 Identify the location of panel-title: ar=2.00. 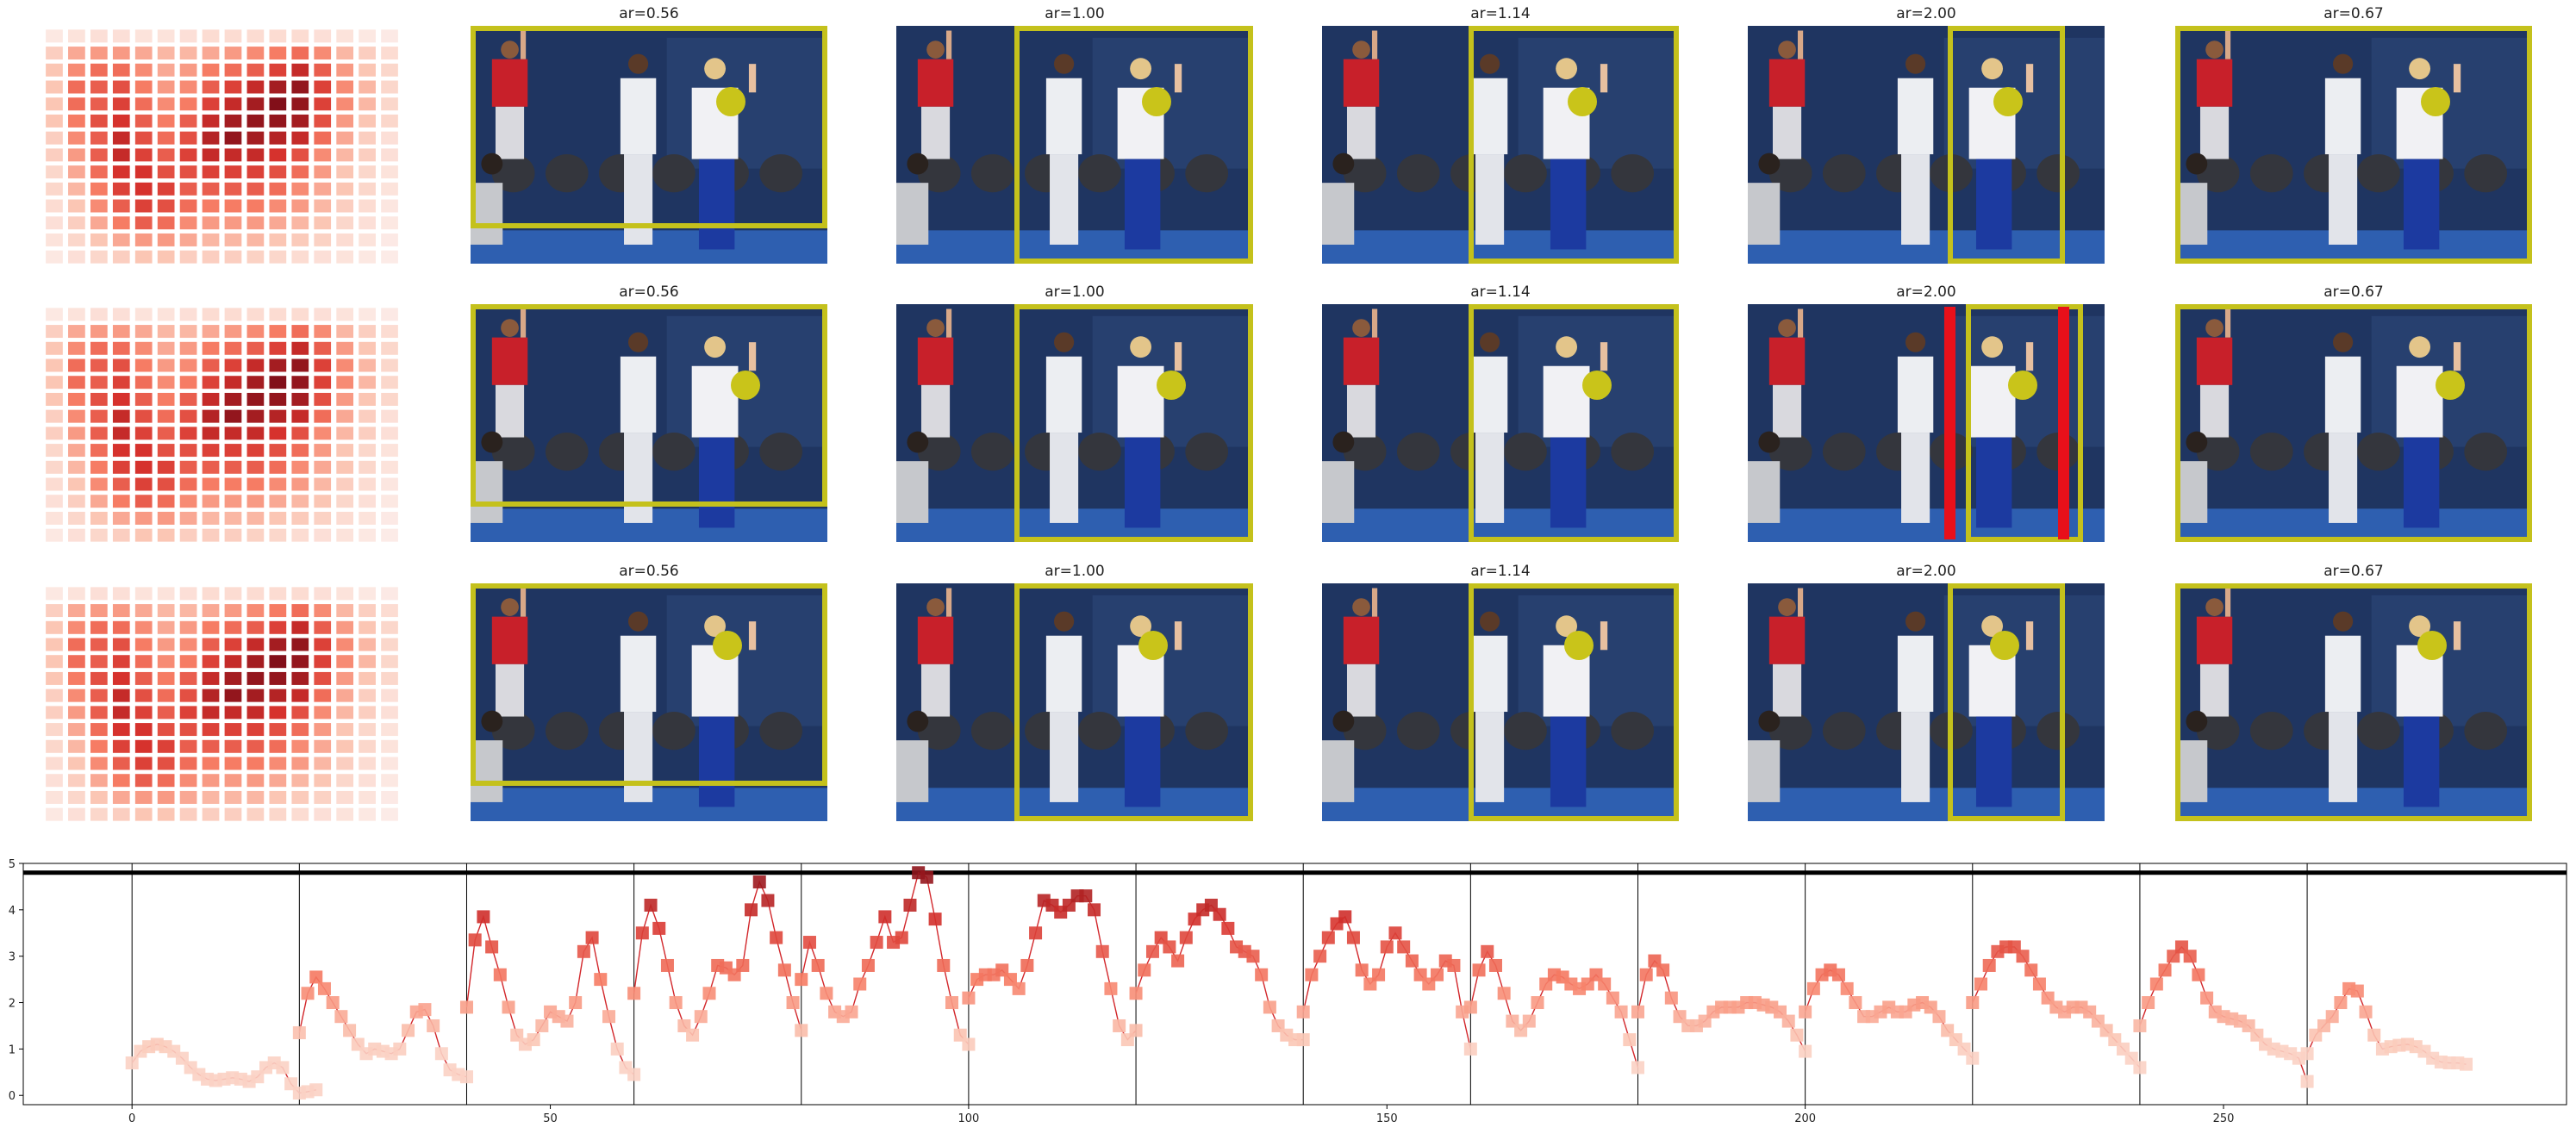
(1926, 571).